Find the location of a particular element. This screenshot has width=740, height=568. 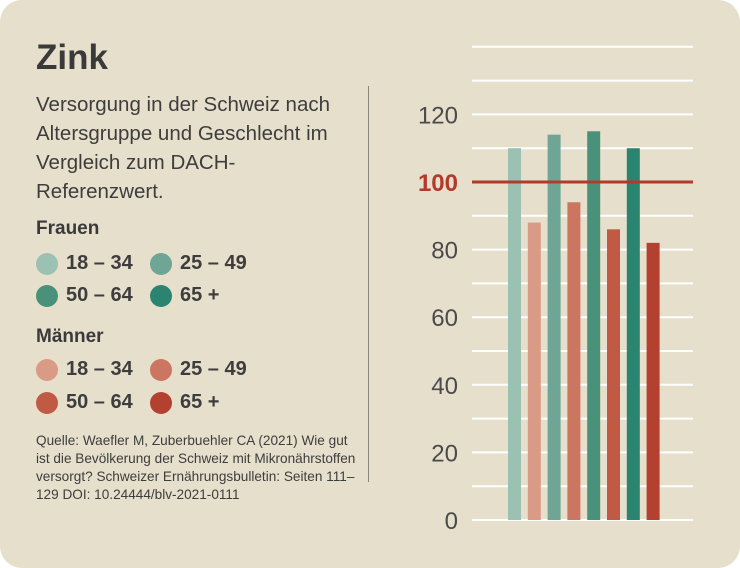

legend-men-heading: Männer is located at coordinates (70, 336).